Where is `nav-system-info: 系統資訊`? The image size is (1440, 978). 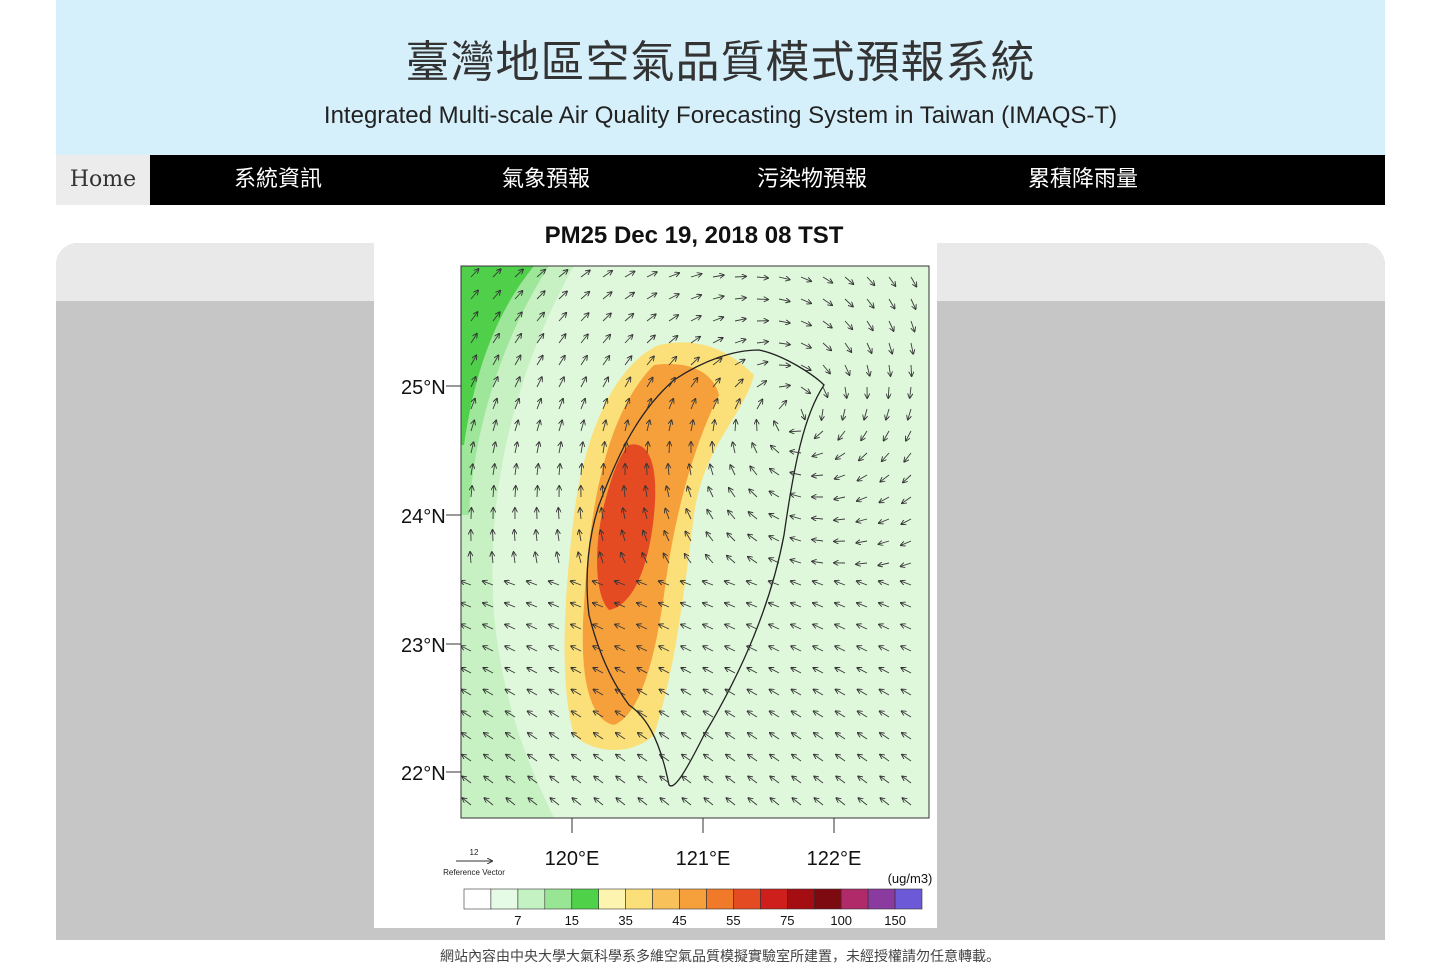 nav-system-info: 系統資訊 is located at coordinates (278, 179).